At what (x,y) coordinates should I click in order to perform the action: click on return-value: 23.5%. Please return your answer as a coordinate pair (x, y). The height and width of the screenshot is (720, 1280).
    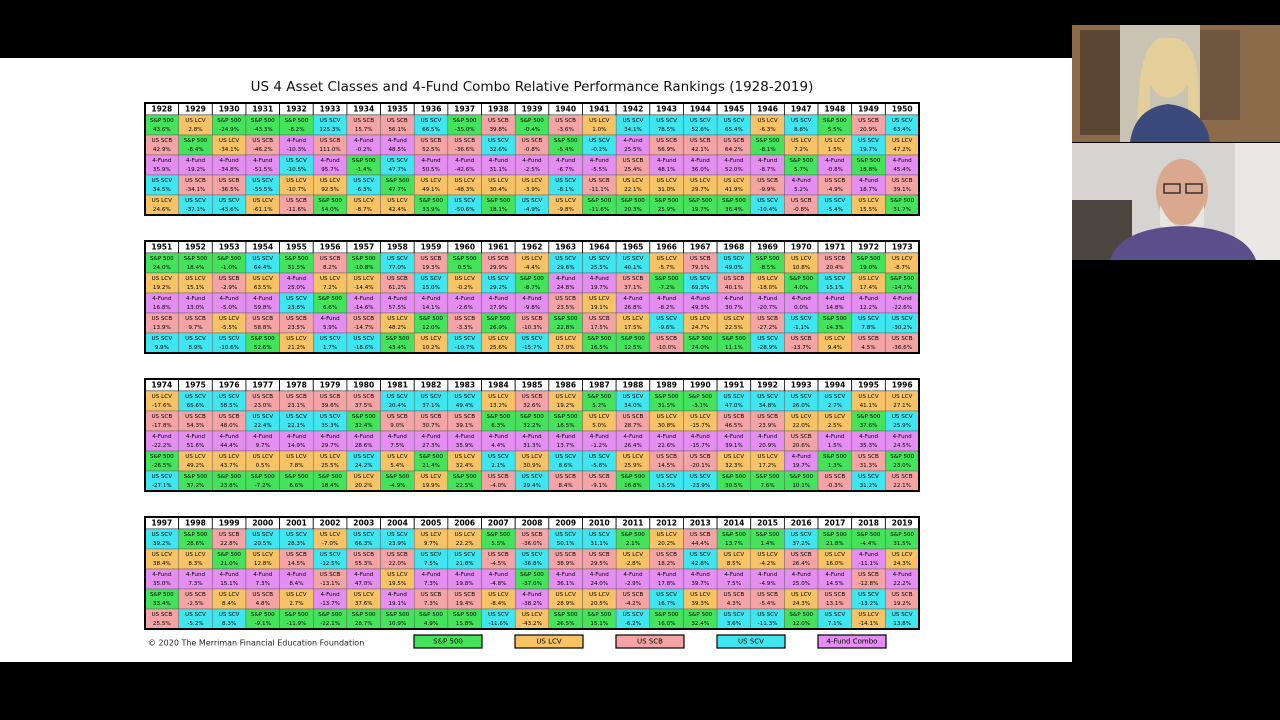
    Looking at the image, I should click on (566, 308).